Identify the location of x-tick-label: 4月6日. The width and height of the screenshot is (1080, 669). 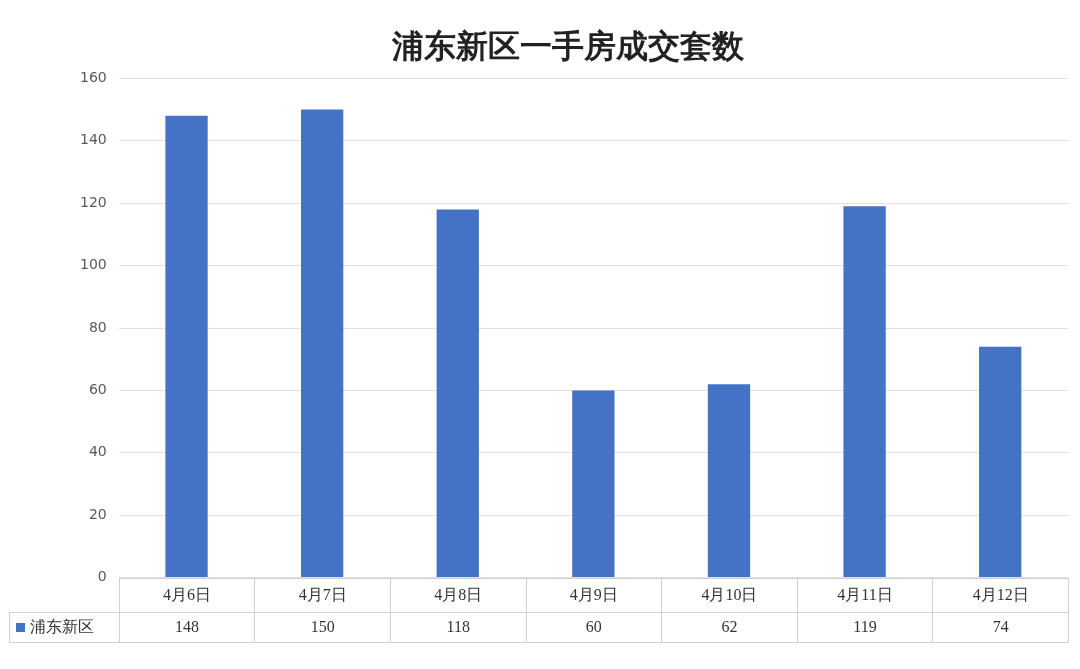
(187, 595).